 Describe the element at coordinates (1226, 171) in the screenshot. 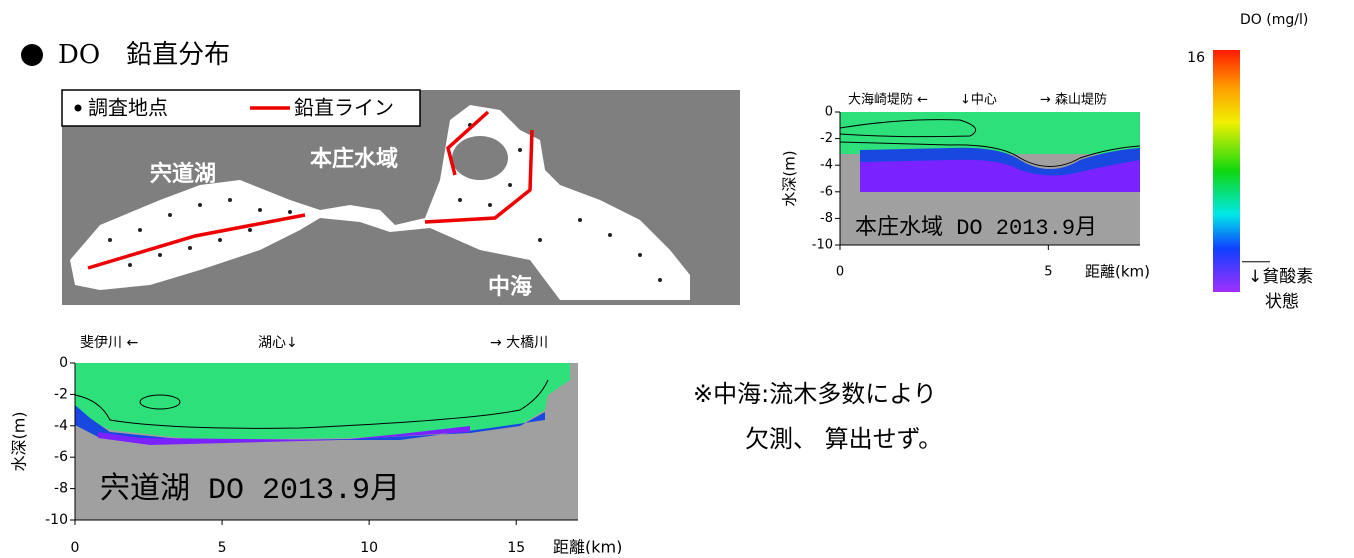

I see `colorbar` at that location.